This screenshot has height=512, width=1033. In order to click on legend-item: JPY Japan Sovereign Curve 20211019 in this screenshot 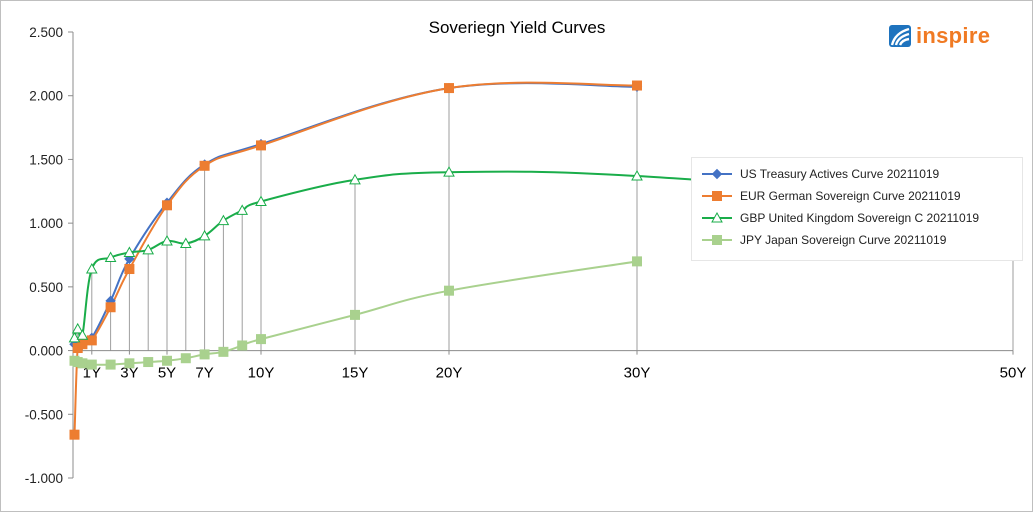, I will do `click(823, 240)`.